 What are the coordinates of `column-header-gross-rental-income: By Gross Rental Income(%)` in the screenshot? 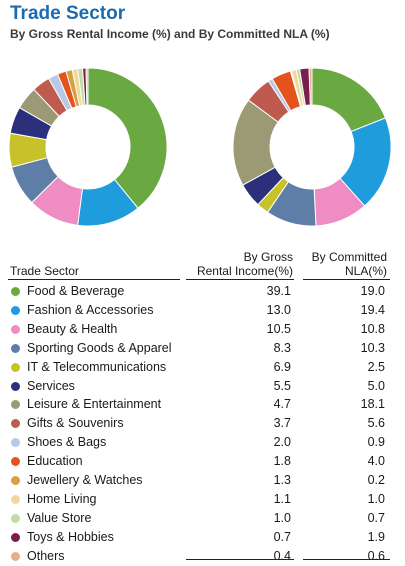 It's located at (239, 264).